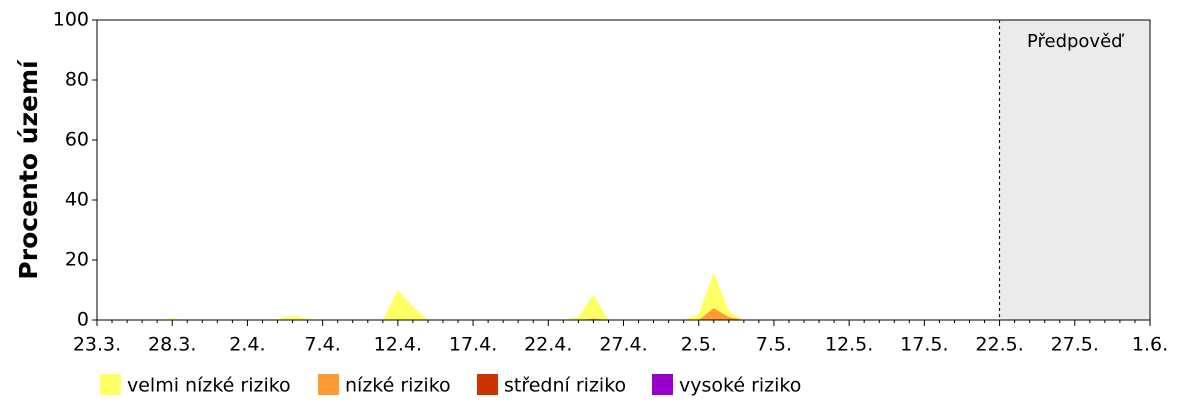  I want to click on x-tick-label: 12.5., so click(849, 345).